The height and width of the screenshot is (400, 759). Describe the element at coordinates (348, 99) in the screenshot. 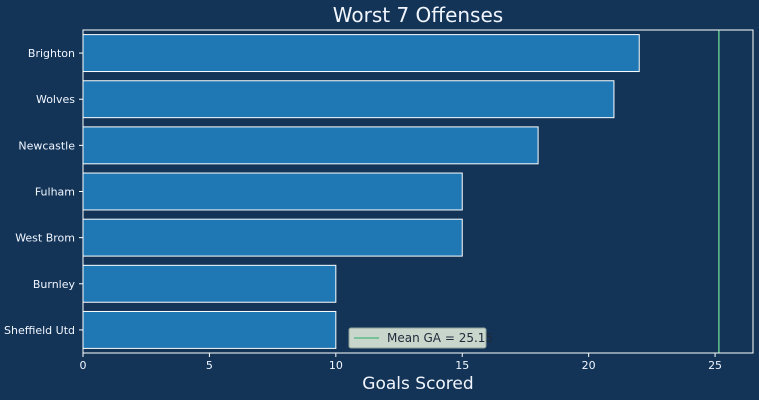

I see `bar-wolves` at that location.